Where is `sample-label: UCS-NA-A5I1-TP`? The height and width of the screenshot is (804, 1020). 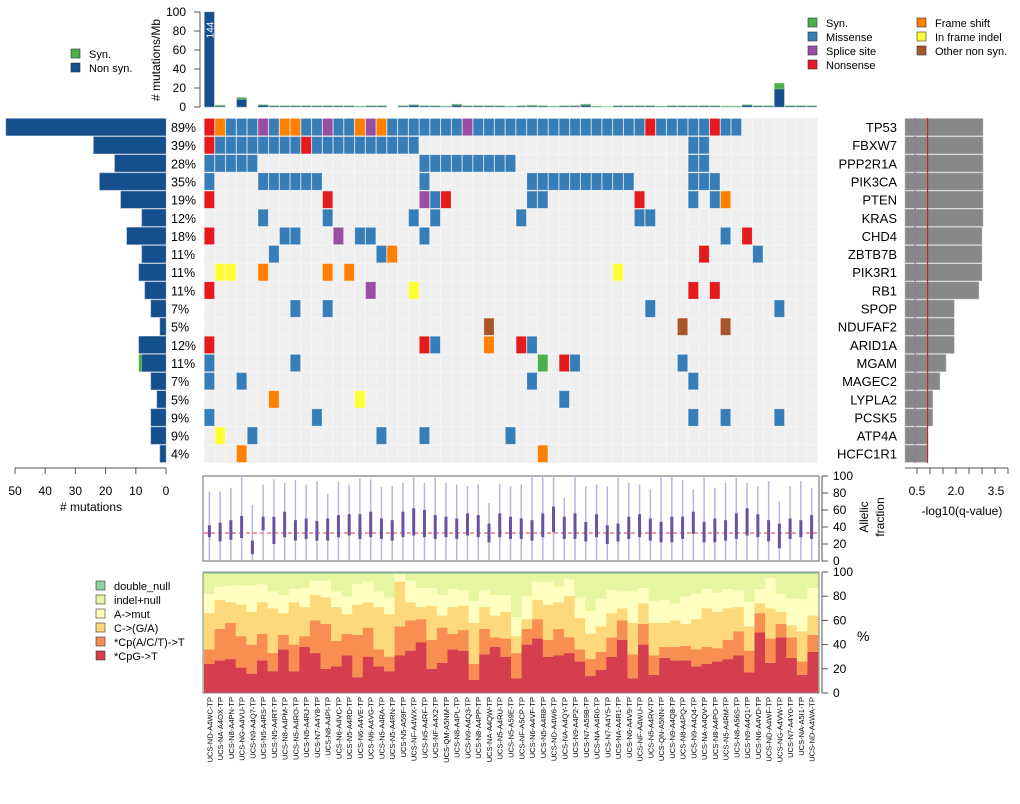
sample-label: UCS-NA-A5I1-TP is located at coordinates (801, 726).